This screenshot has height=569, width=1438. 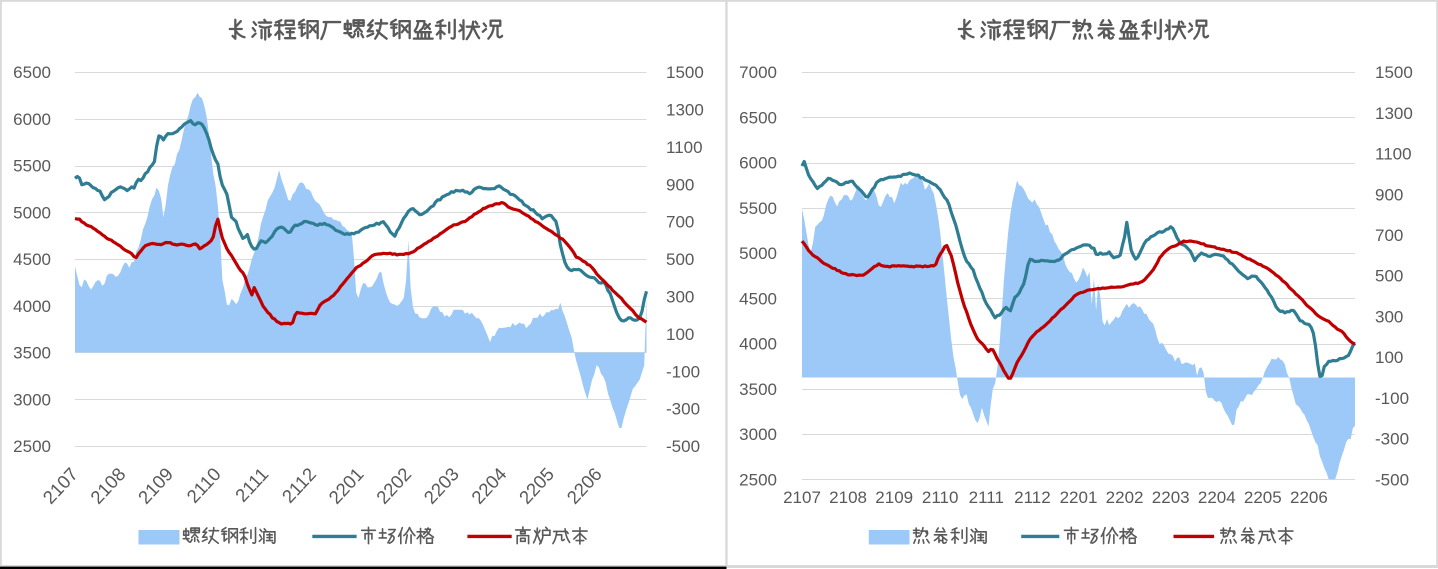 I want to click on svg-text: 7000, so click(x=758, y=72).